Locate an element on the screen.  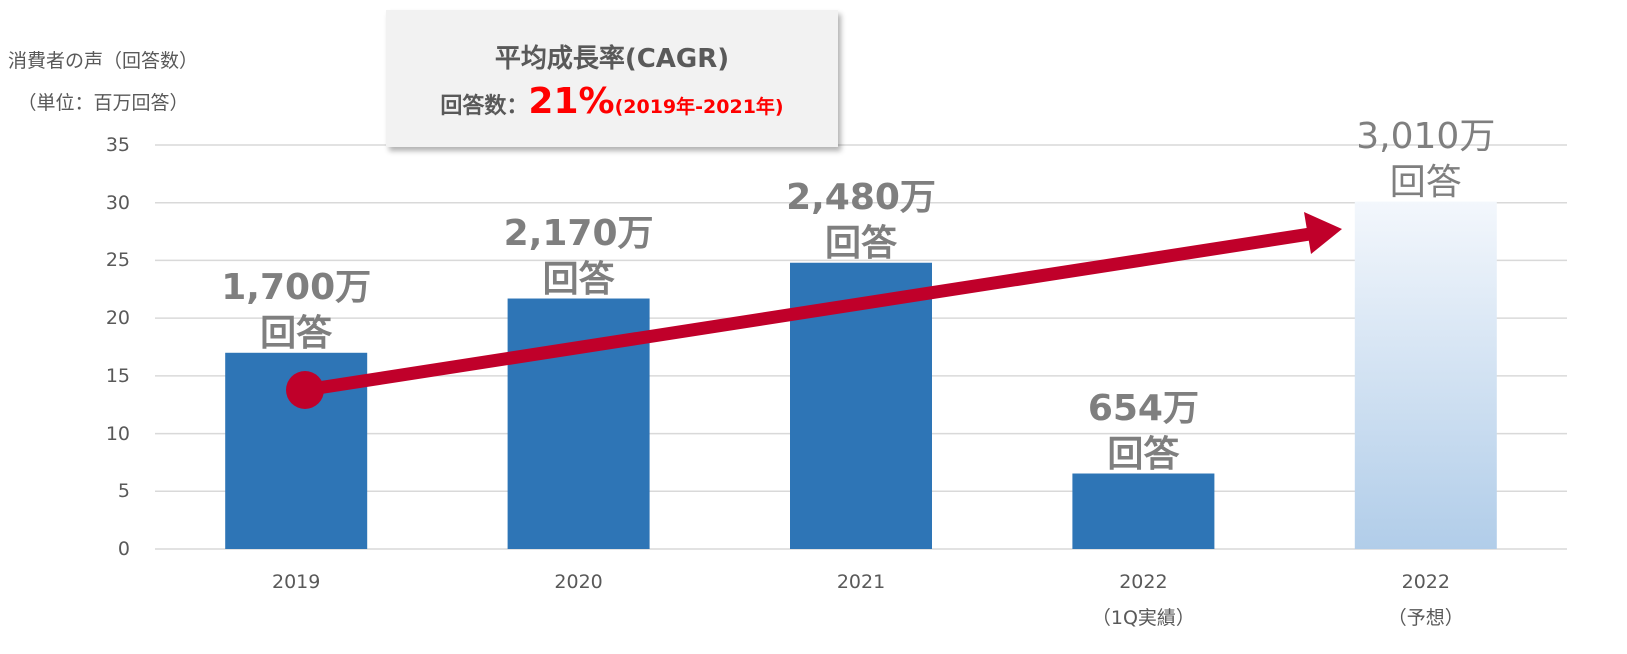
x-tick-label: 2019 is located at coordinates (296, 582).